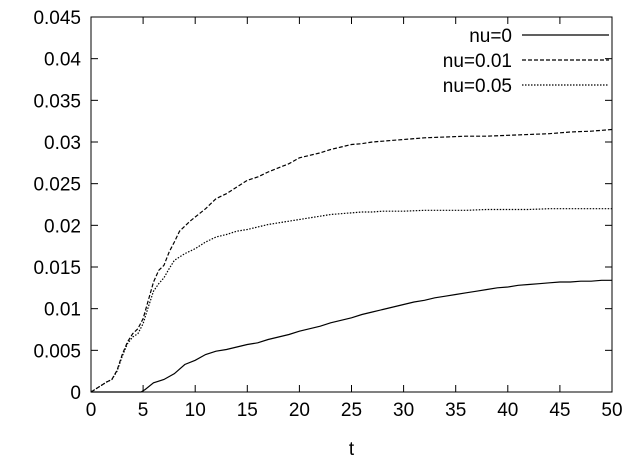 Image resolution: width=626 pixels, height=462 pixels. What do you see at coordinates (403, 410) in the screenshot?
I see `x-tick-label: 30` at bounding box center [403, 410].